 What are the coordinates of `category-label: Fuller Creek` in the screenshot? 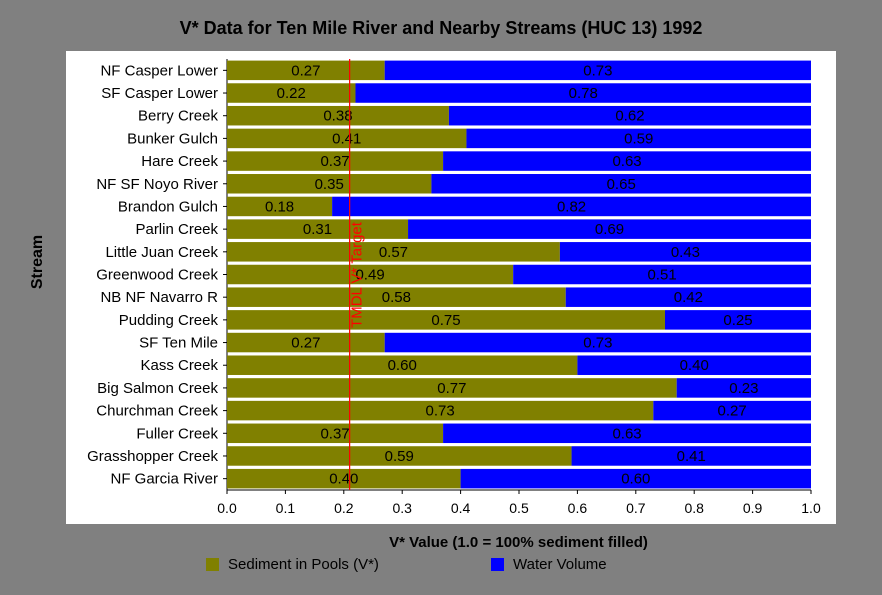 It's located at (177, 433).